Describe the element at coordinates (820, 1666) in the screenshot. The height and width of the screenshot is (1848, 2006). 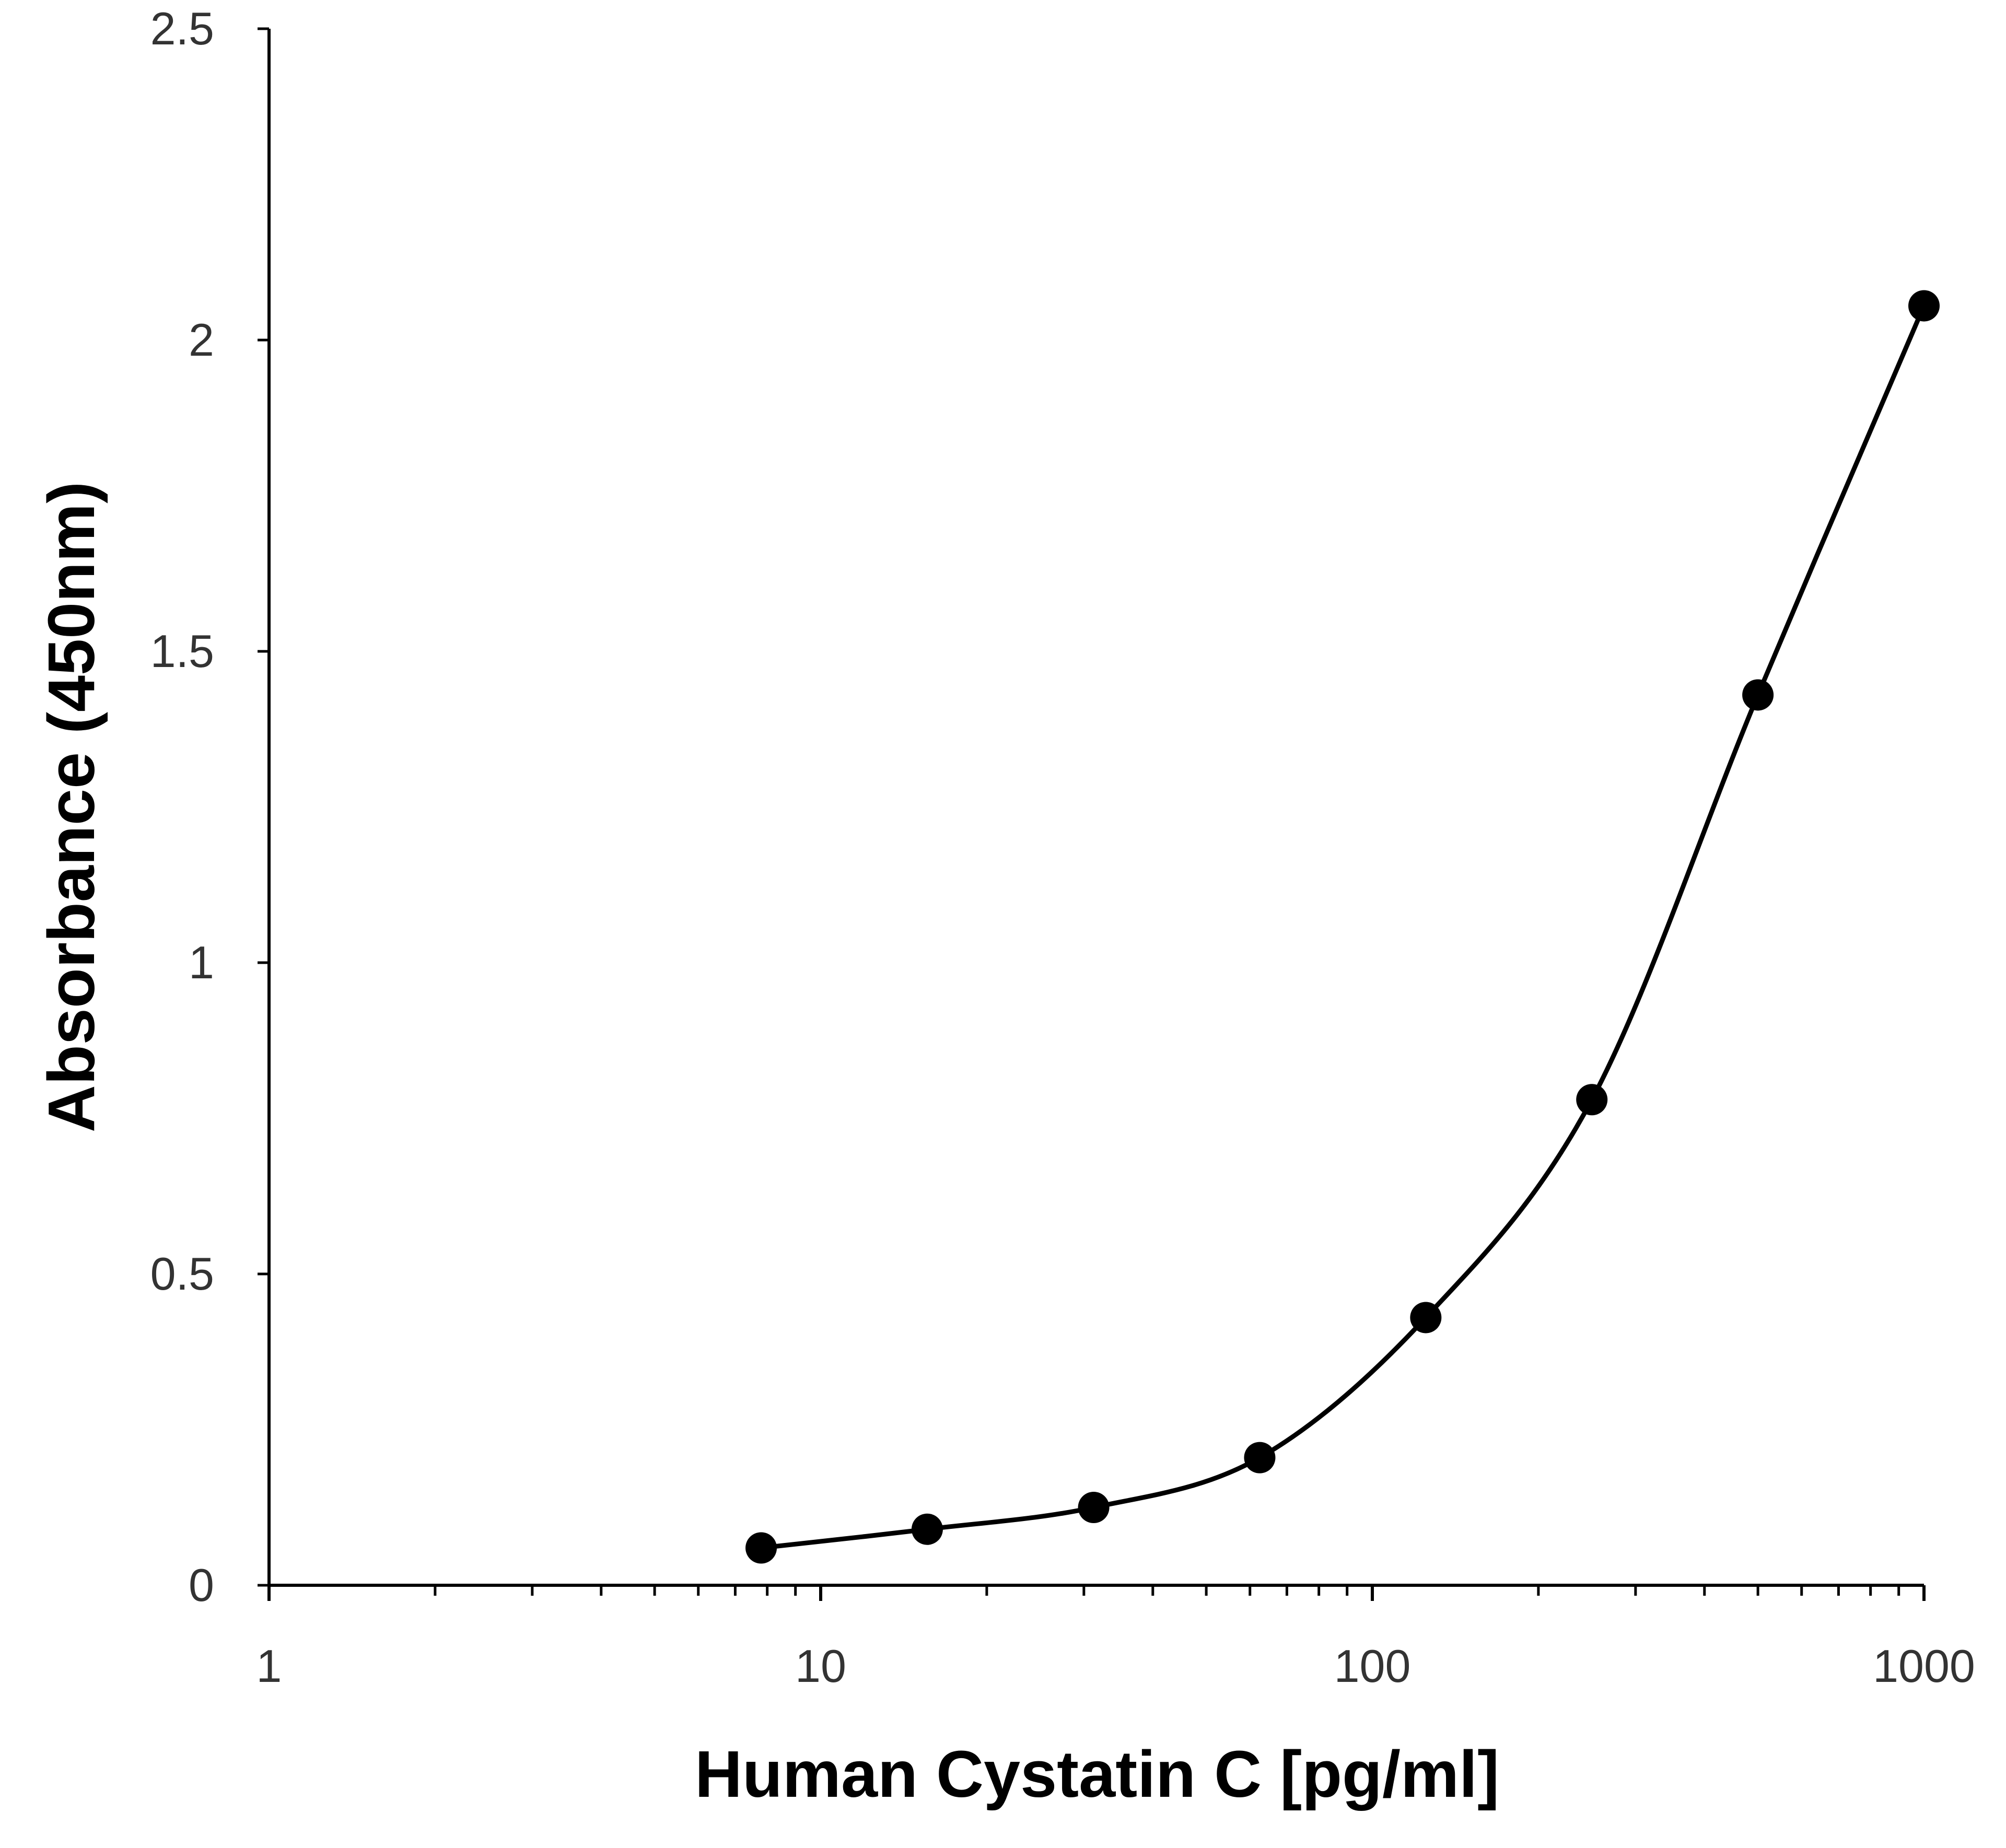
I see `x-tick-label: 10` at that location.